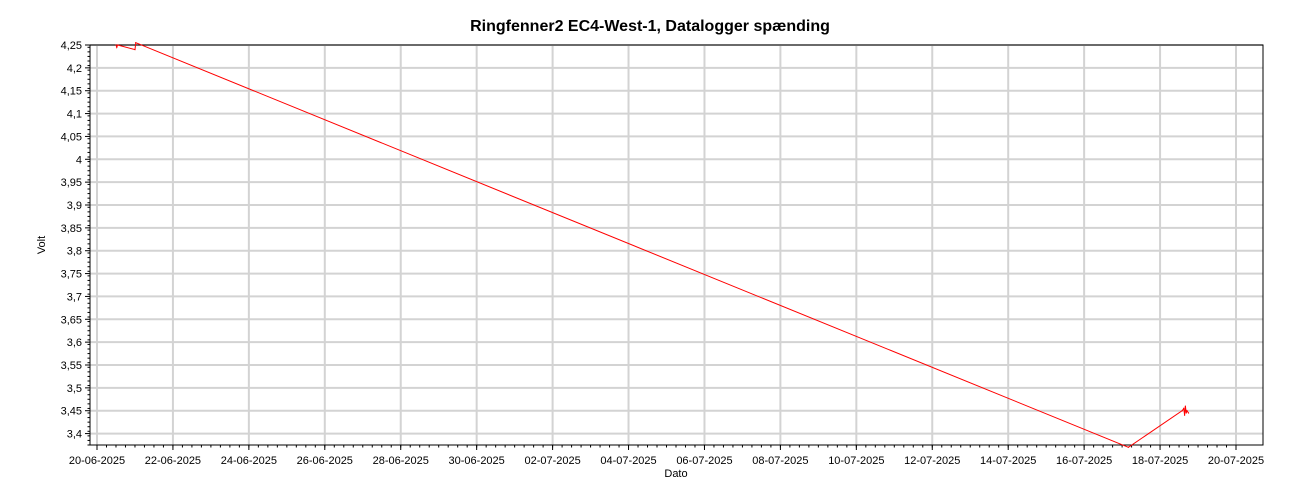  Describe the element at coordinates (71, 320) in the screenshot. I see `y-tick-label: 3,65` at that location.